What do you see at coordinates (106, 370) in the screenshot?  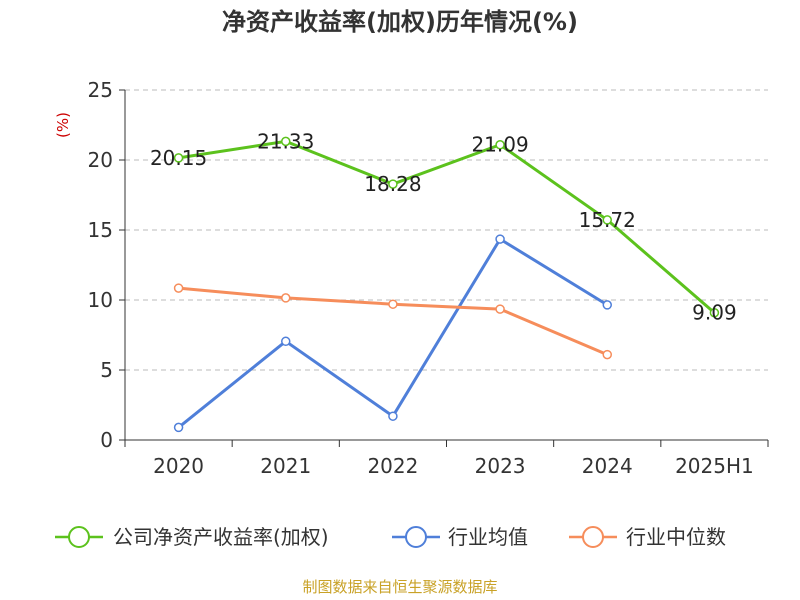 I see `y-tick-label: 5` at bounding box center [106, 370].